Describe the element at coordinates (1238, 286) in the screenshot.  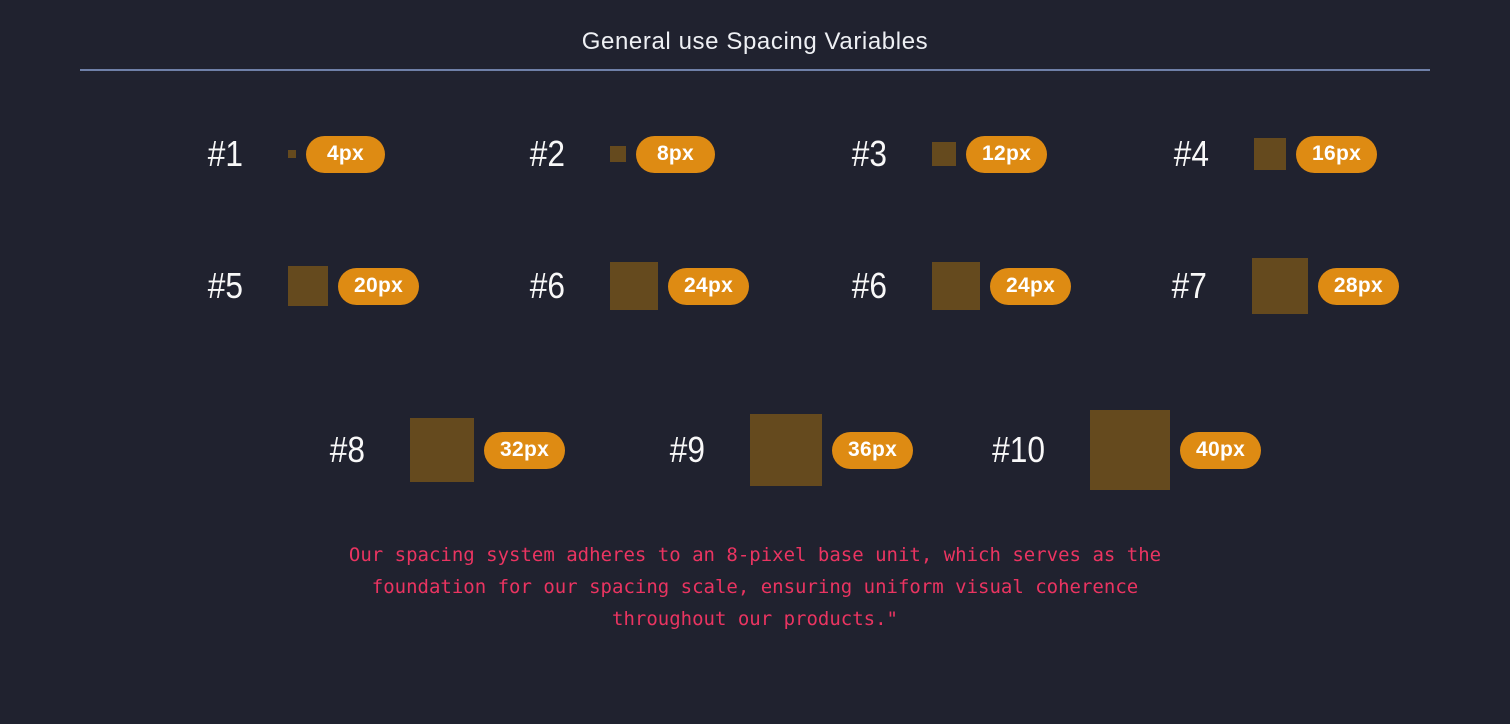
I see `spacing-item: #7 28px` at that location.